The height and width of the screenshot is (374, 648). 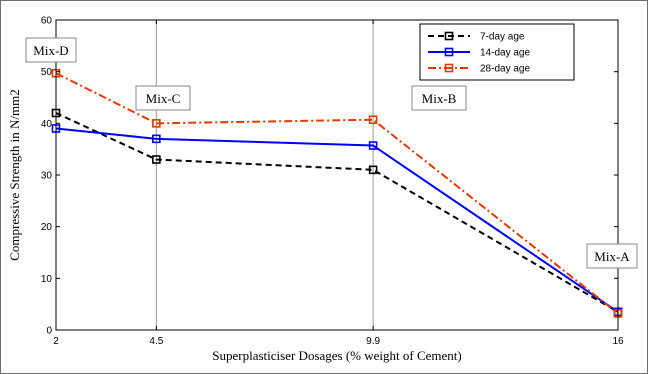 What do you see at coordinates (47, 227) in the screenshot?
I see `y-tick-label: 20` at bounding box center [47, 227].